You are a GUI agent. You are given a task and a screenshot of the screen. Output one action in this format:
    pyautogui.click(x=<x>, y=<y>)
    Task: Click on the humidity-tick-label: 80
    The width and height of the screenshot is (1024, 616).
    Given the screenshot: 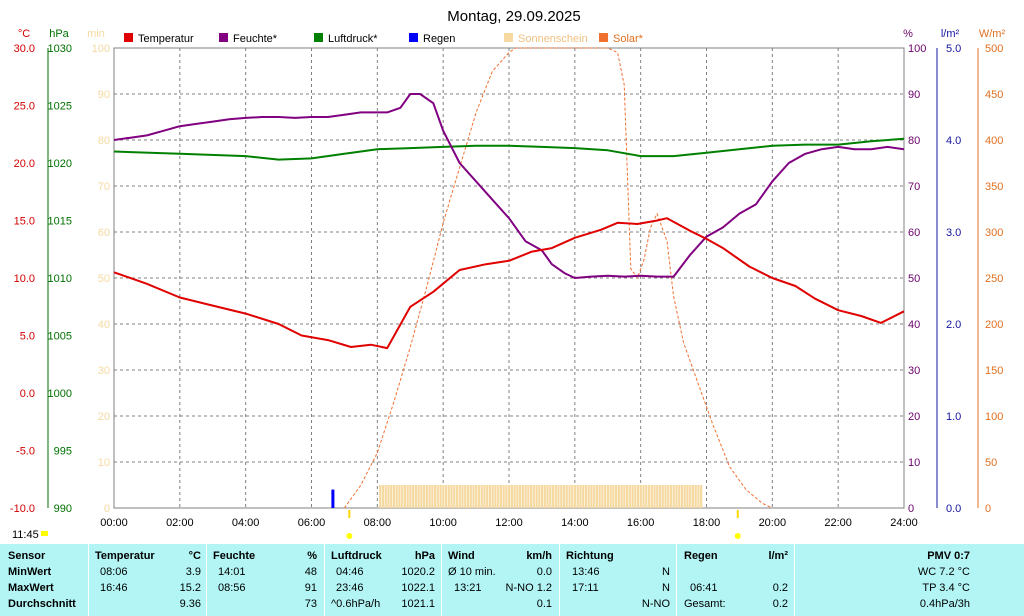 What is the action you would take?
    pyautogui.click(x=914, y=141)
    